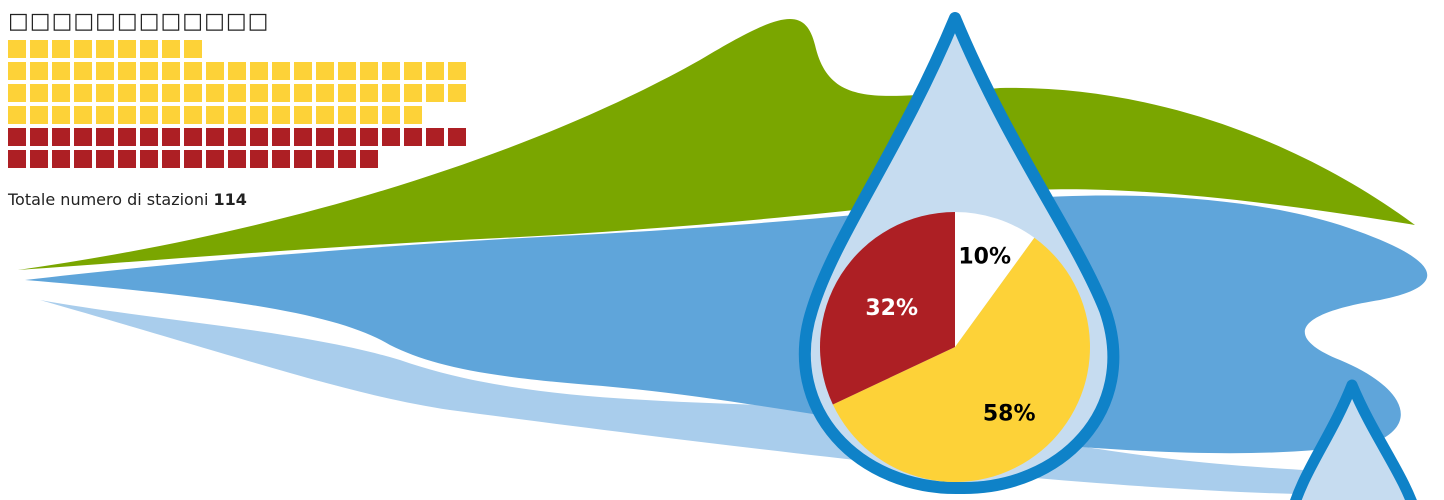  I want to click on pie-label-58: 58%, so click(1009, 413).